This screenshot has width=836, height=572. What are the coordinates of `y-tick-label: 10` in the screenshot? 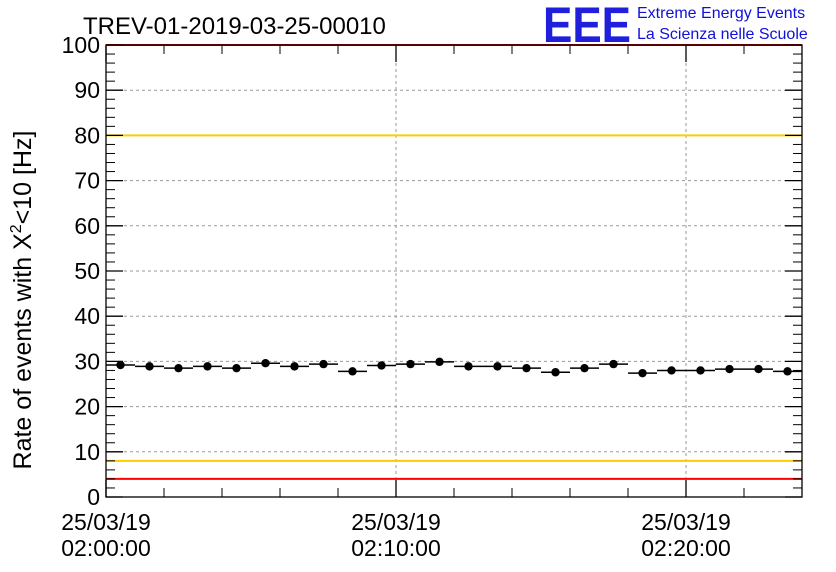 It's located at (87, 452).